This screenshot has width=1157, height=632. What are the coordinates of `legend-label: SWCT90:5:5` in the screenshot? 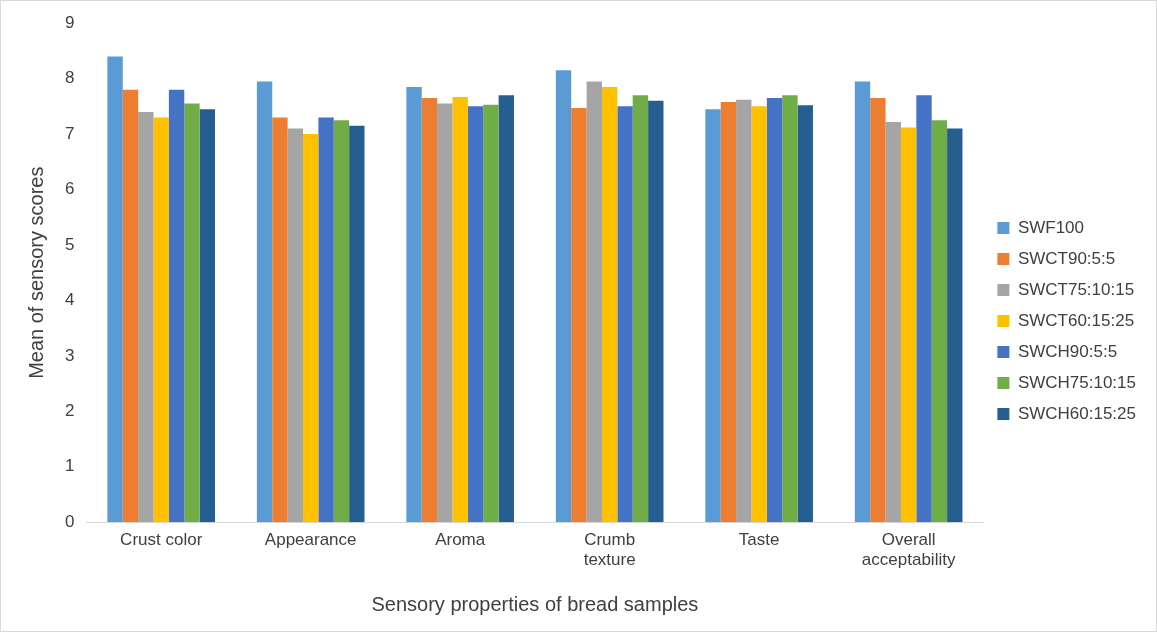 It's located at (1066, 258).